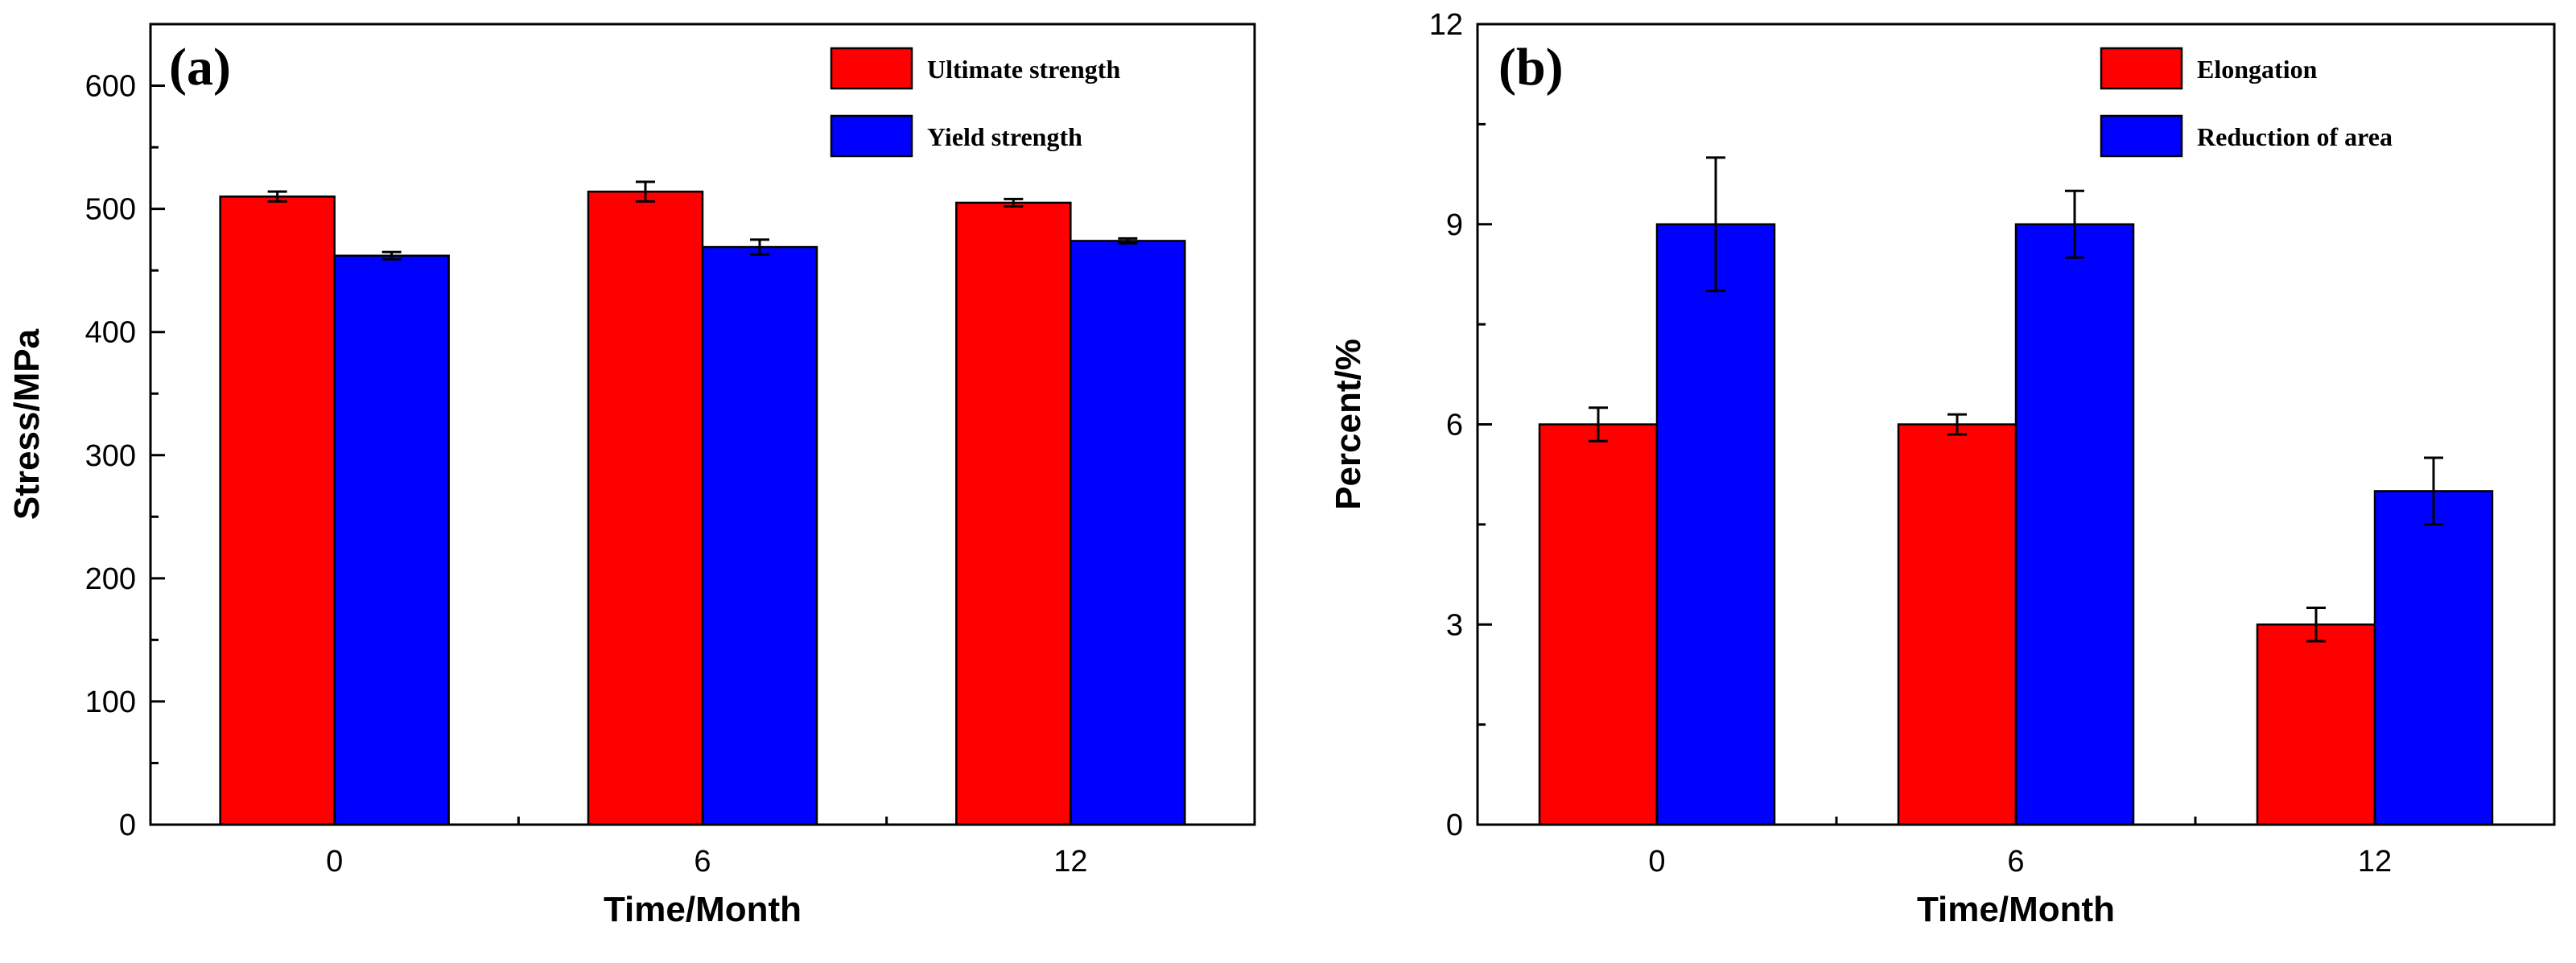  What do you see at coordinates (110, 210) in the screenshot?
I see `ytick-label-a-5: 500` at bounding box center [110, 210].